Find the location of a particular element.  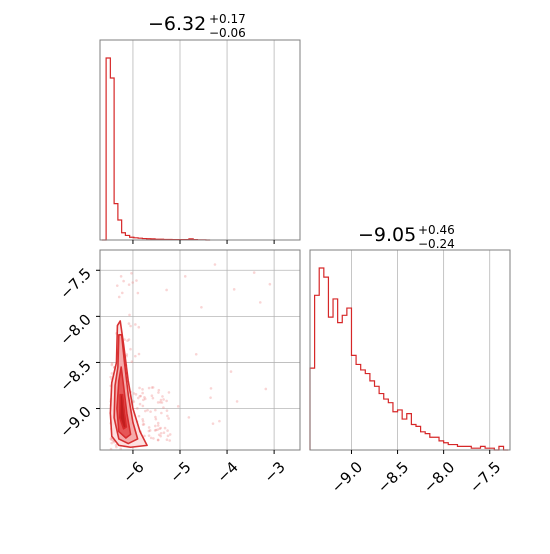

joint-xtick-label: −4 is located at coordinates (227, 472).